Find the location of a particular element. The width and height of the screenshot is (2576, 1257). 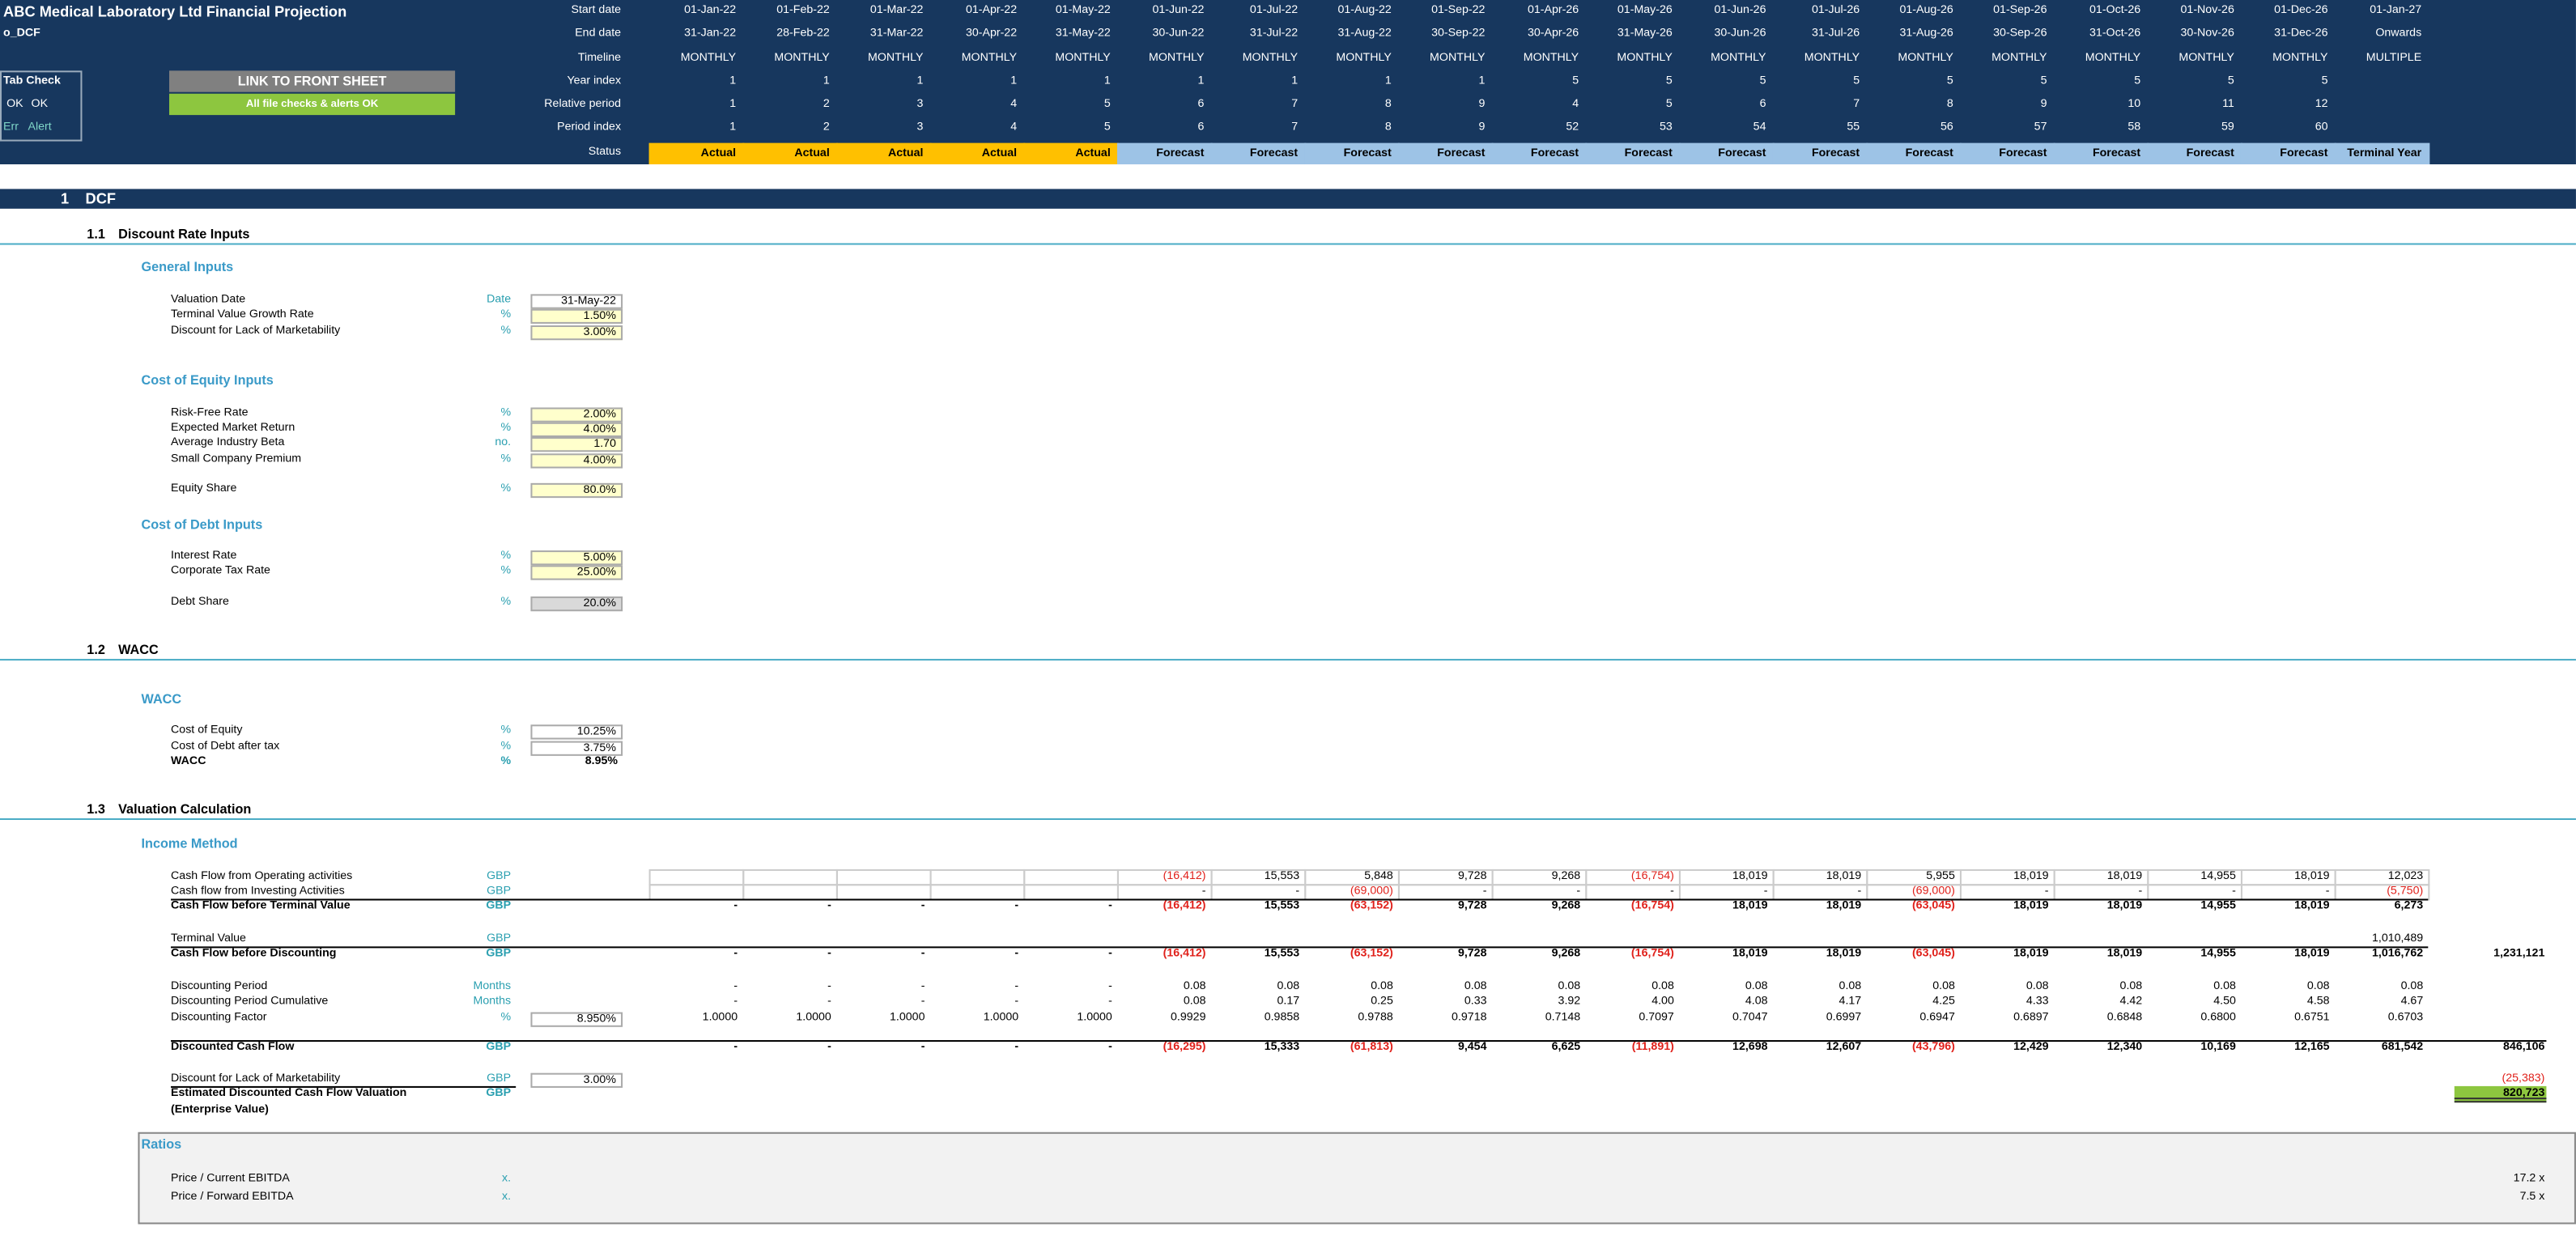

header-cell: 4 is located at coordinates (1014, 127).